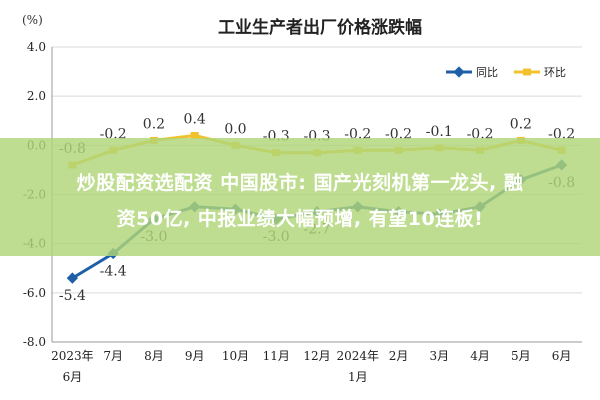 This screenshot has width=600, height=400. What do you see at coordinates (521, 356) in the screenshot?
I see `x-tick-label: 5月` at bounding box center [521, 356].